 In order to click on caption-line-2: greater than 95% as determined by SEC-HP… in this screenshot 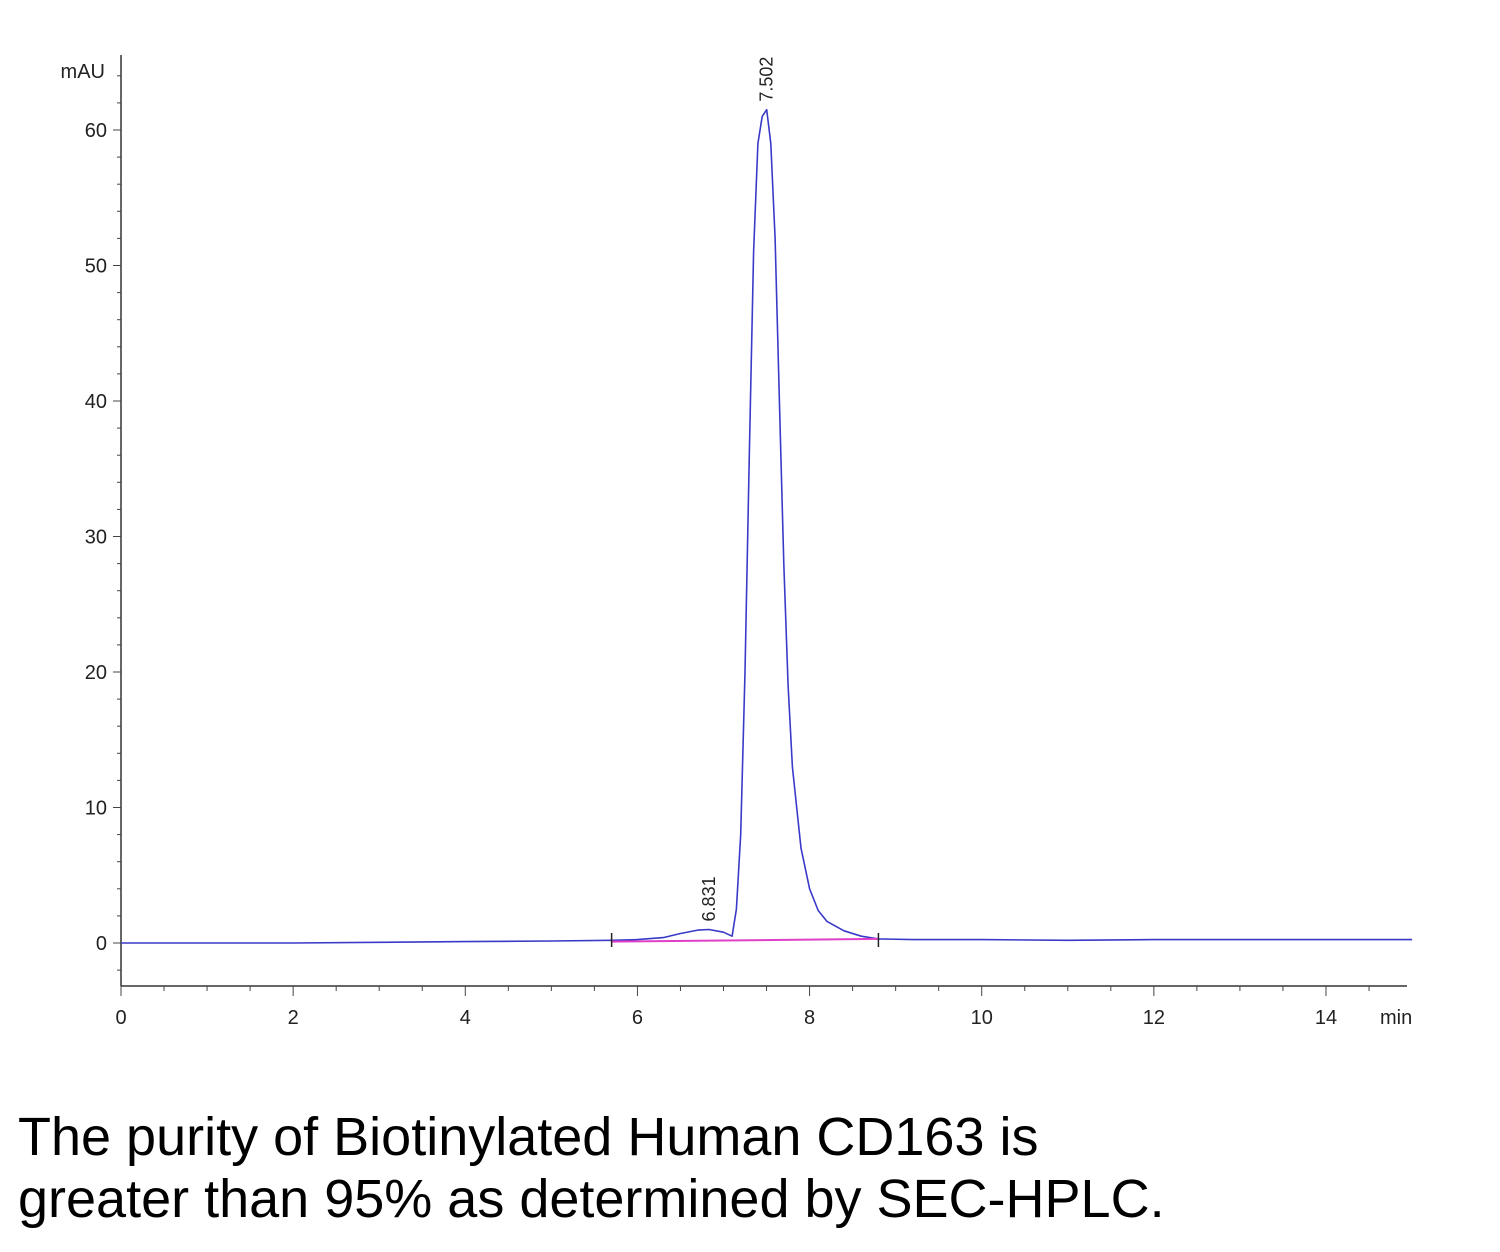, I will do `click(591, 1199)`.